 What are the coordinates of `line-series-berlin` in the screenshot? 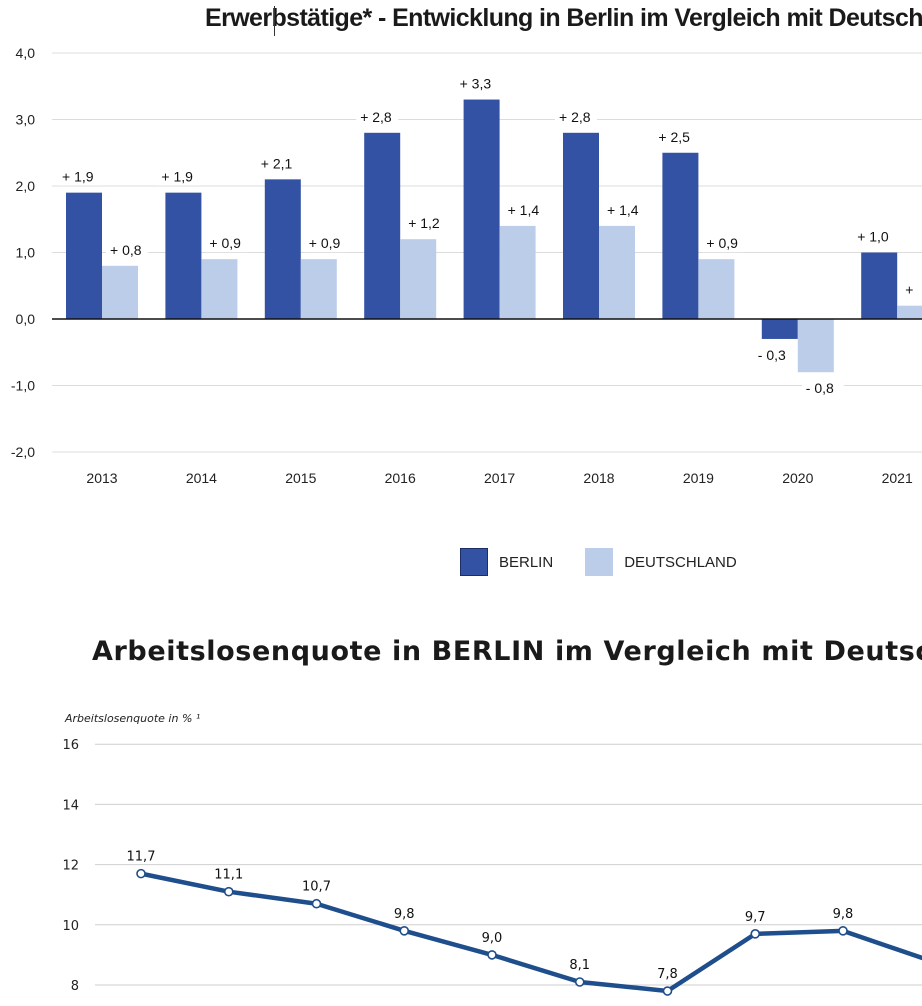 It's located at (531, 932).